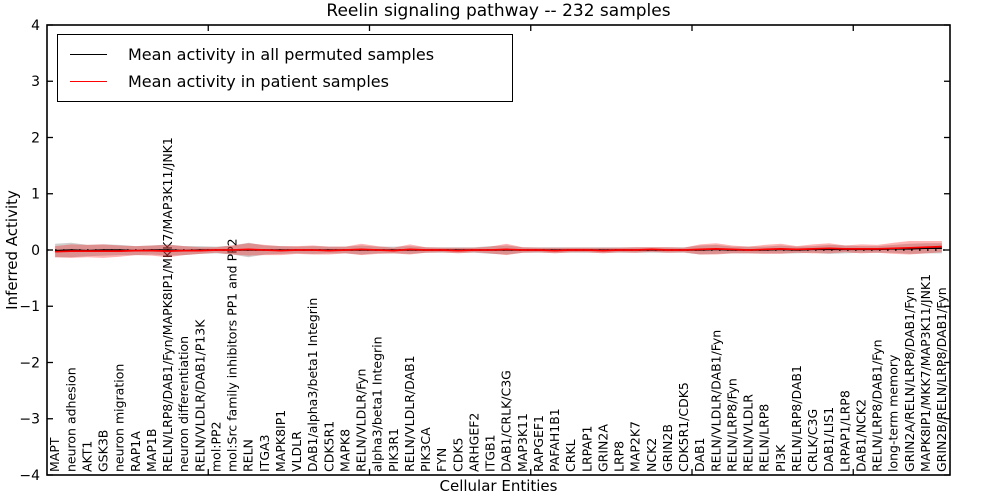  What do you see at coordinates (731, 425) in the screenshot?
I see `x-tick-label: RELN/LRP8/Fyn` at bounding box center [731, 425].